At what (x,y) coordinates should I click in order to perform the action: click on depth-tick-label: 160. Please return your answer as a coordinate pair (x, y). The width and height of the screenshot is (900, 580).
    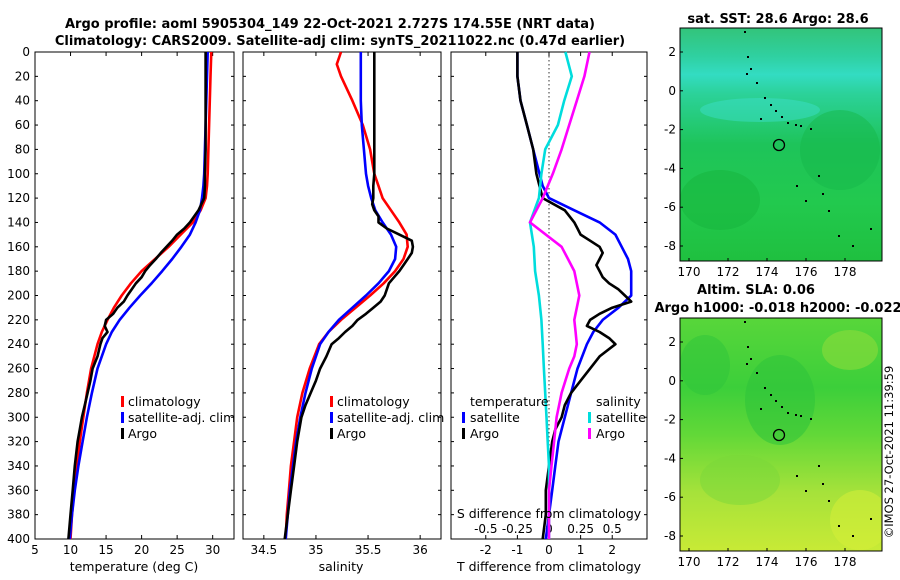
    Looking at the image, I should click on (18, 247).